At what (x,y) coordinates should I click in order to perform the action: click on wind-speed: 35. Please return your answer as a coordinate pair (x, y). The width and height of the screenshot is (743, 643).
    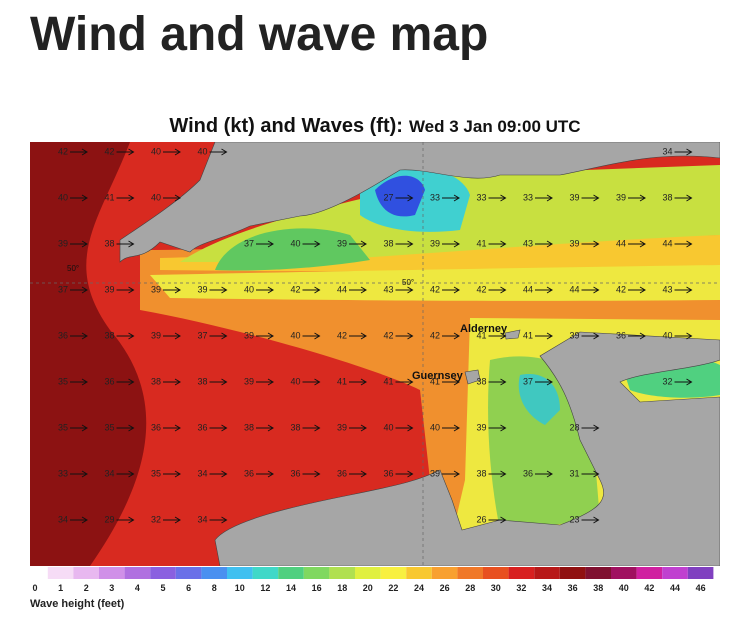
    Looking at the image, I should click on (63, 381).